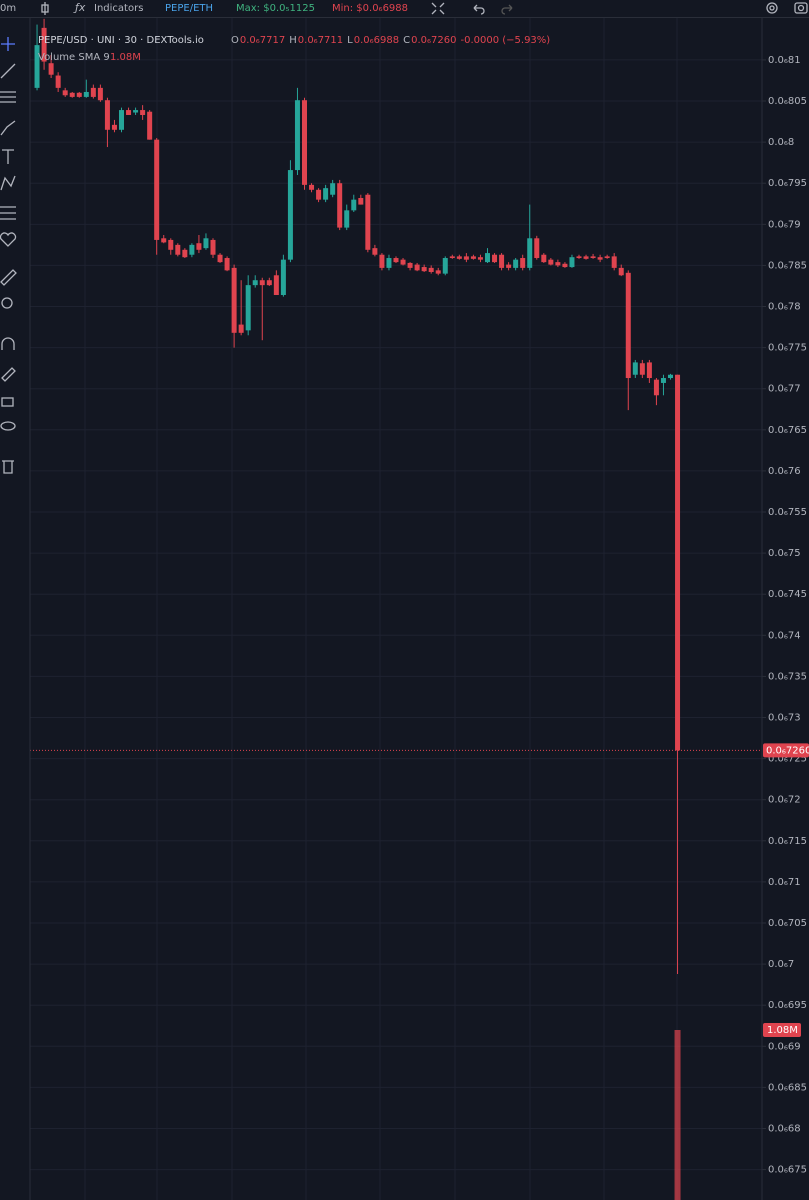  What do you see at coordinates (7, 303) in the screenshot?
I see `zoom-tool` at bounding box center [7, 303].